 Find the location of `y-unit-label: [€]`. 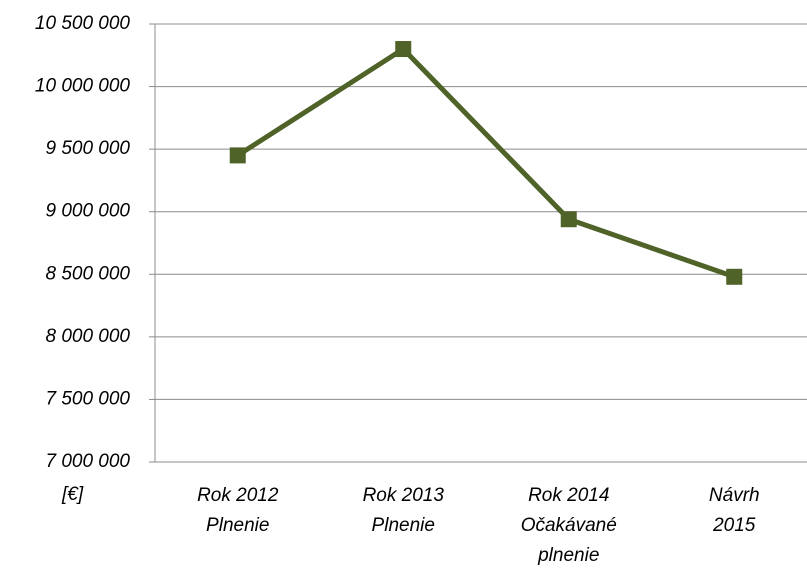

y-unit-label: [€] is located at coordinates (73, 494).